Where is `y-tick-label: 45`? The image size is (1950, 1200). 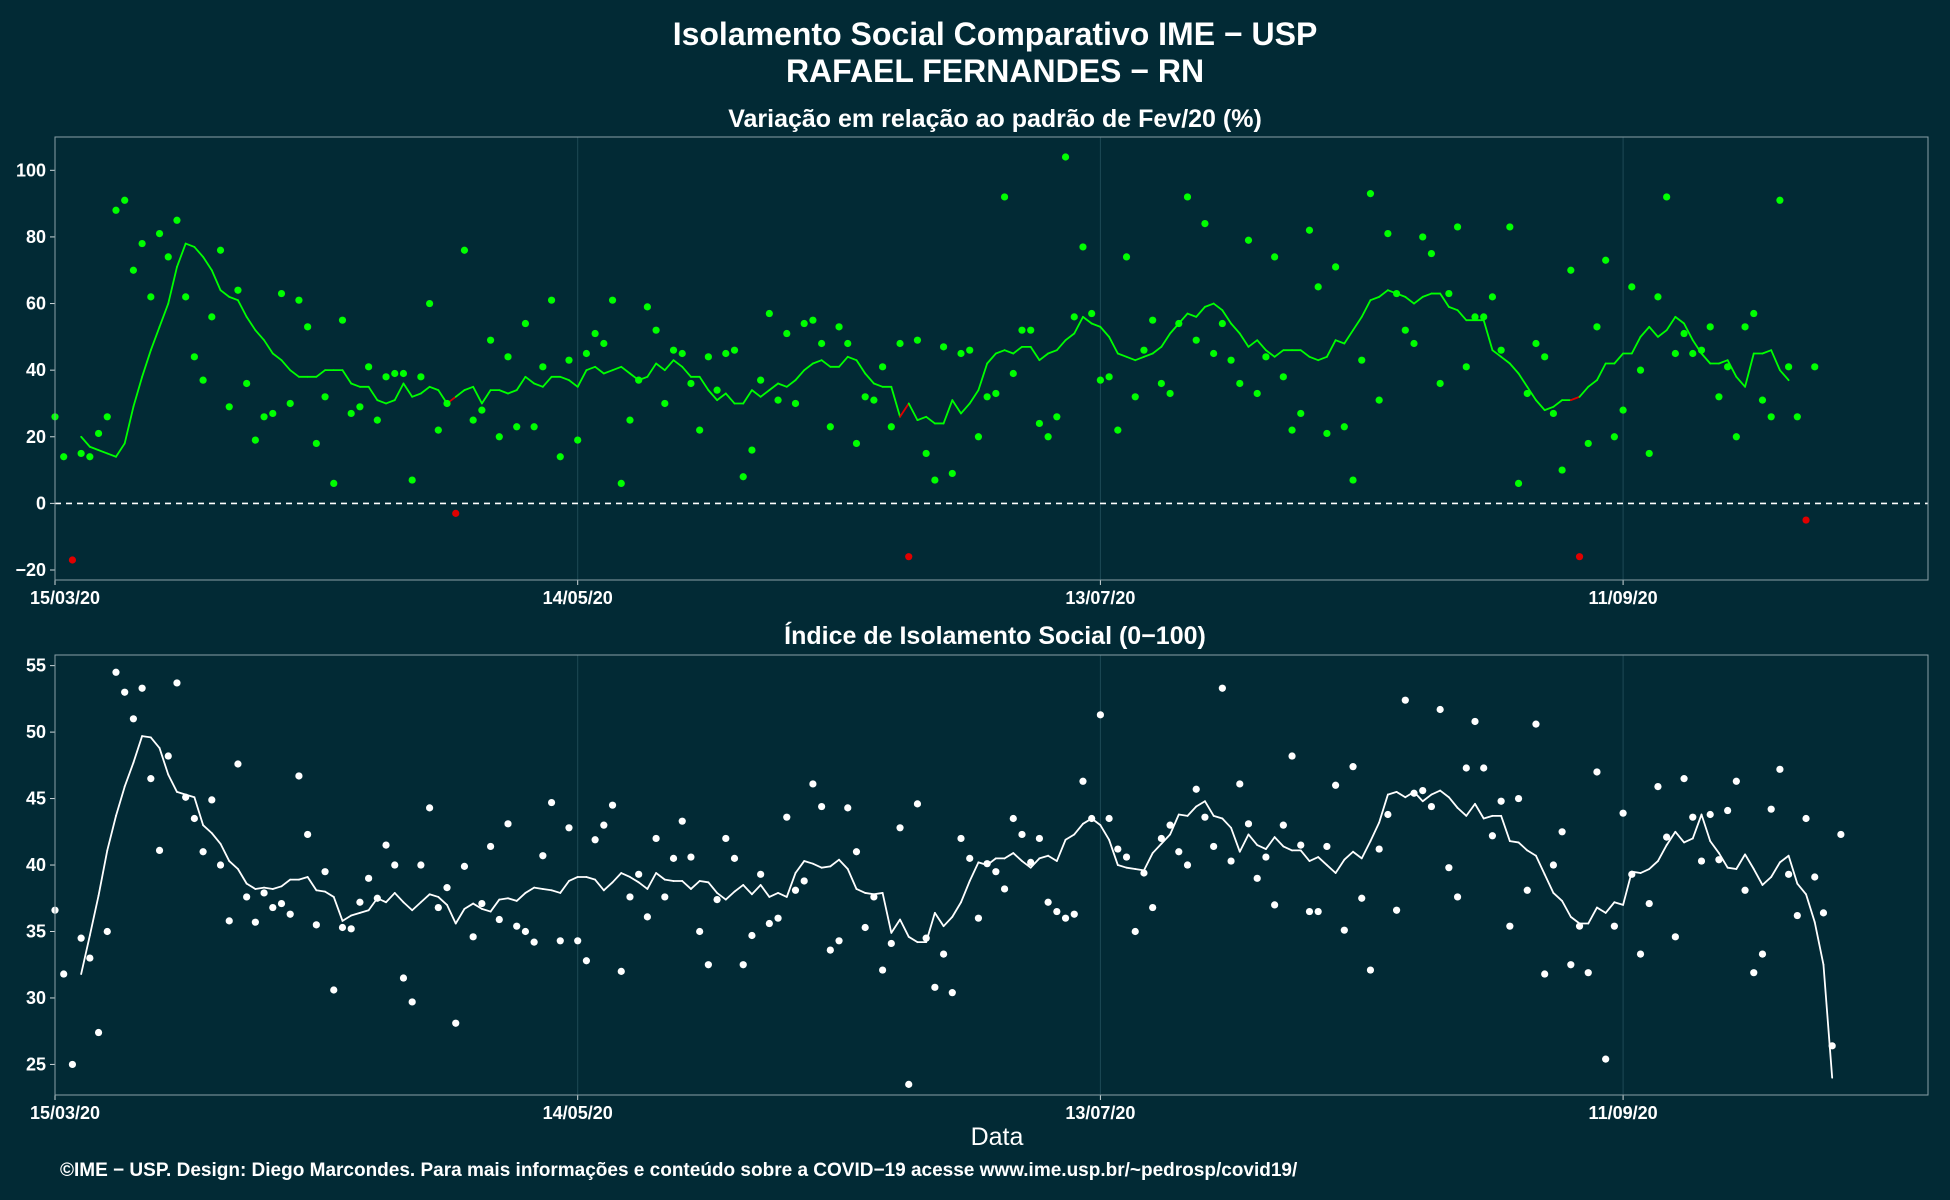
y-tick-label: 45 is located at coordinates (36, 799).